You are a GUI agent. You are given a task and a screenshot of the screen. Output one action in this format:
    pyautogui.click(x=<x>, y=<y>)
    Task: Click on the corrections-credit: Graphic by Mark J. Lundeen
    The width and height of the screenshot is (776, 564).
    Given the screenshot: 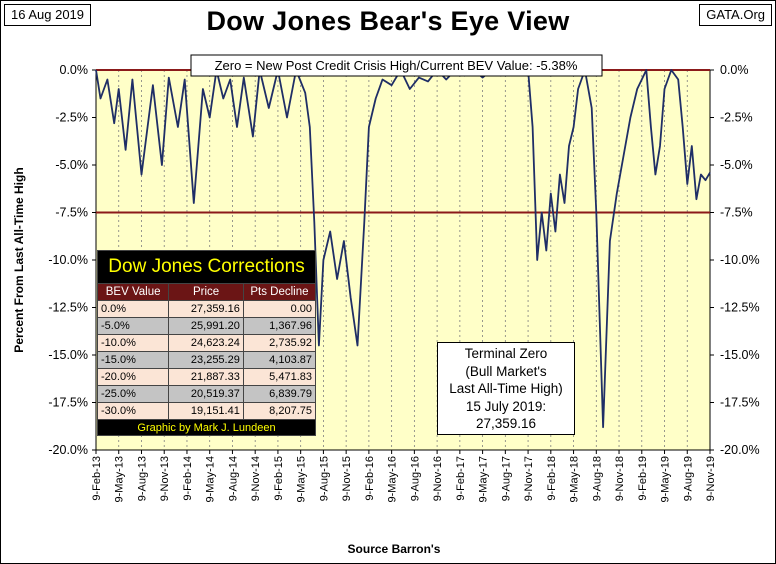 What is the action you would take?
    pyautogui.click(x=206, y=427)
    